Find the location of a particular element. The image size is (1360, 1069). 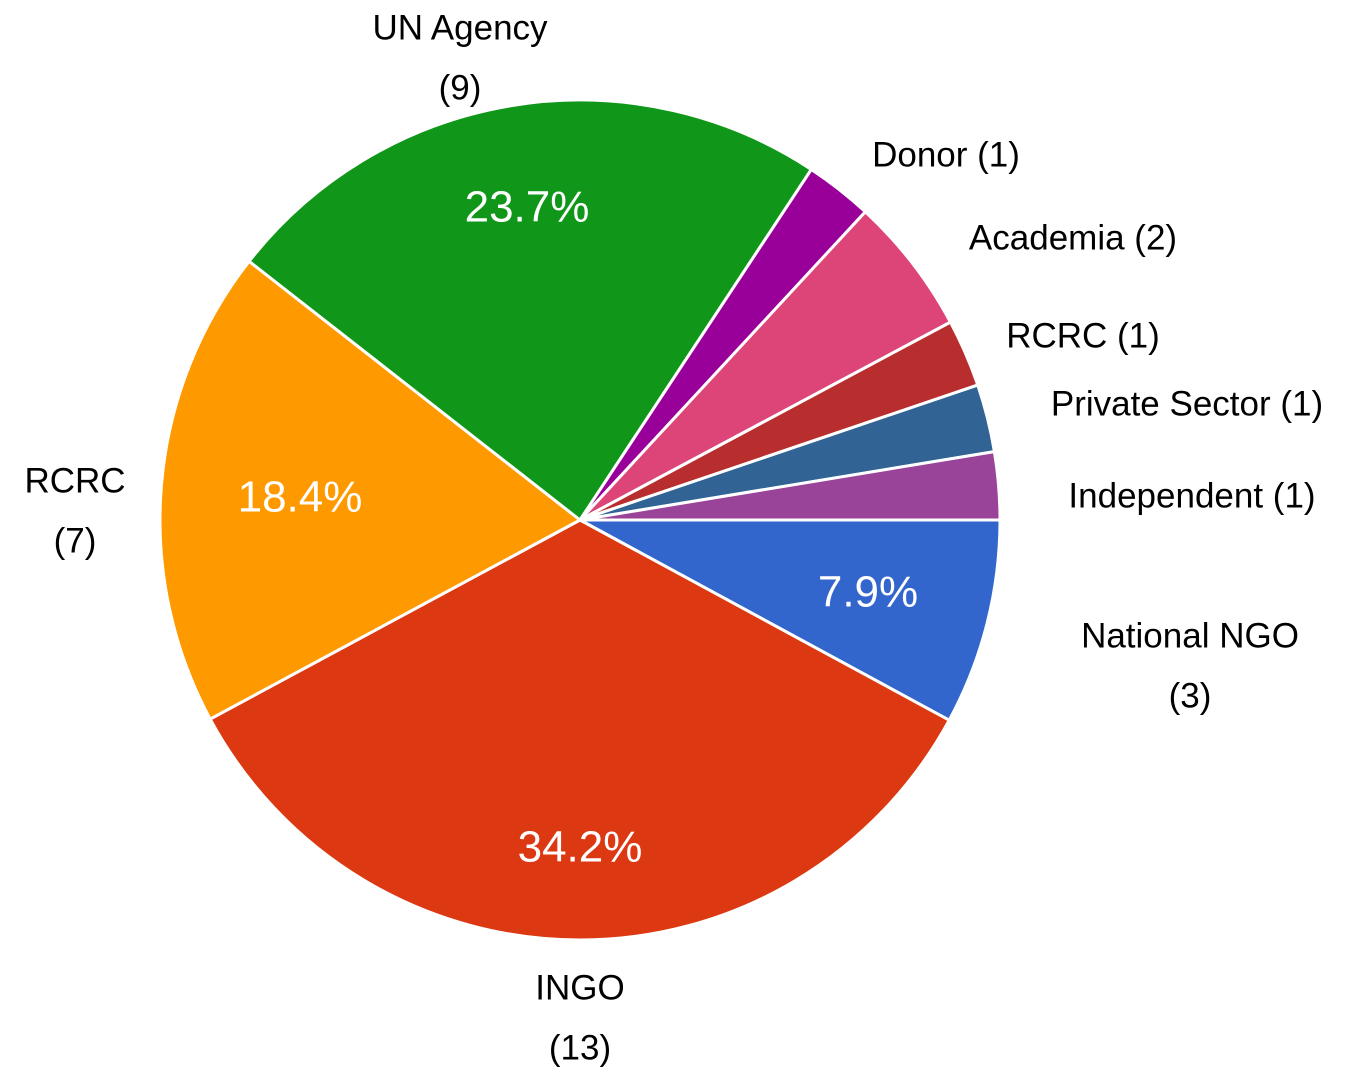

slice-label: (9) is located at coordinates (460, 87).